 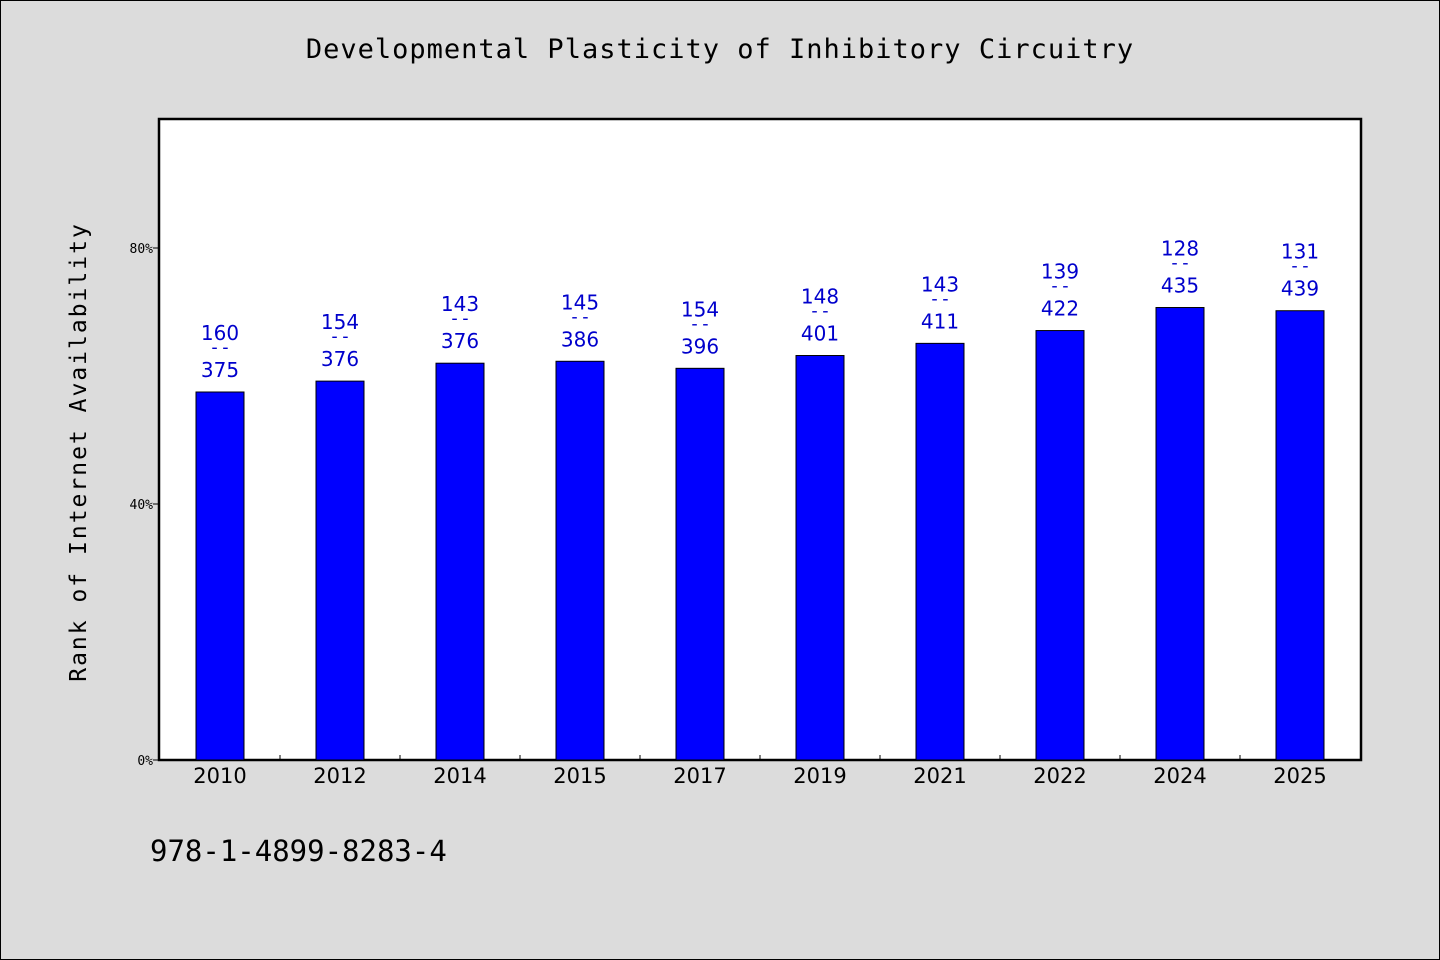 I want to click on bar-label-bottom-2021: 411, so click(x=940, y=321).